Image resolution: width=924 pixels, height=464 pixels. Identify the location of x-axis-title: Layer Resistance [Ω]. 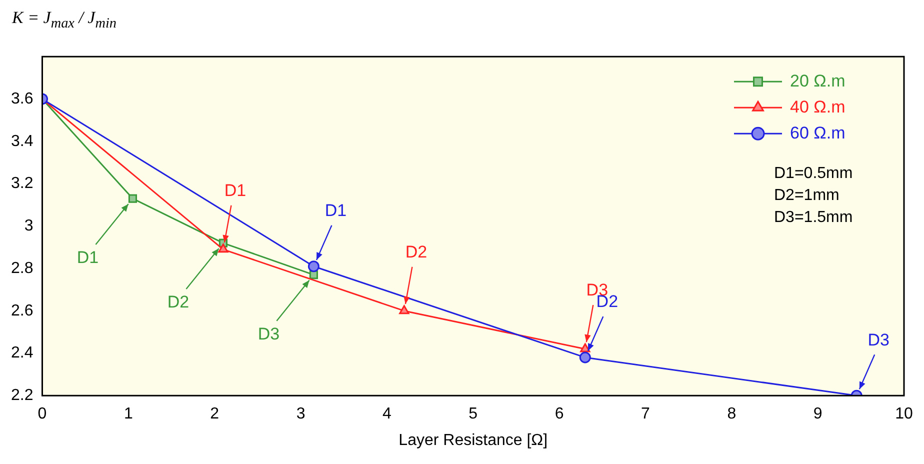
(473, 440).